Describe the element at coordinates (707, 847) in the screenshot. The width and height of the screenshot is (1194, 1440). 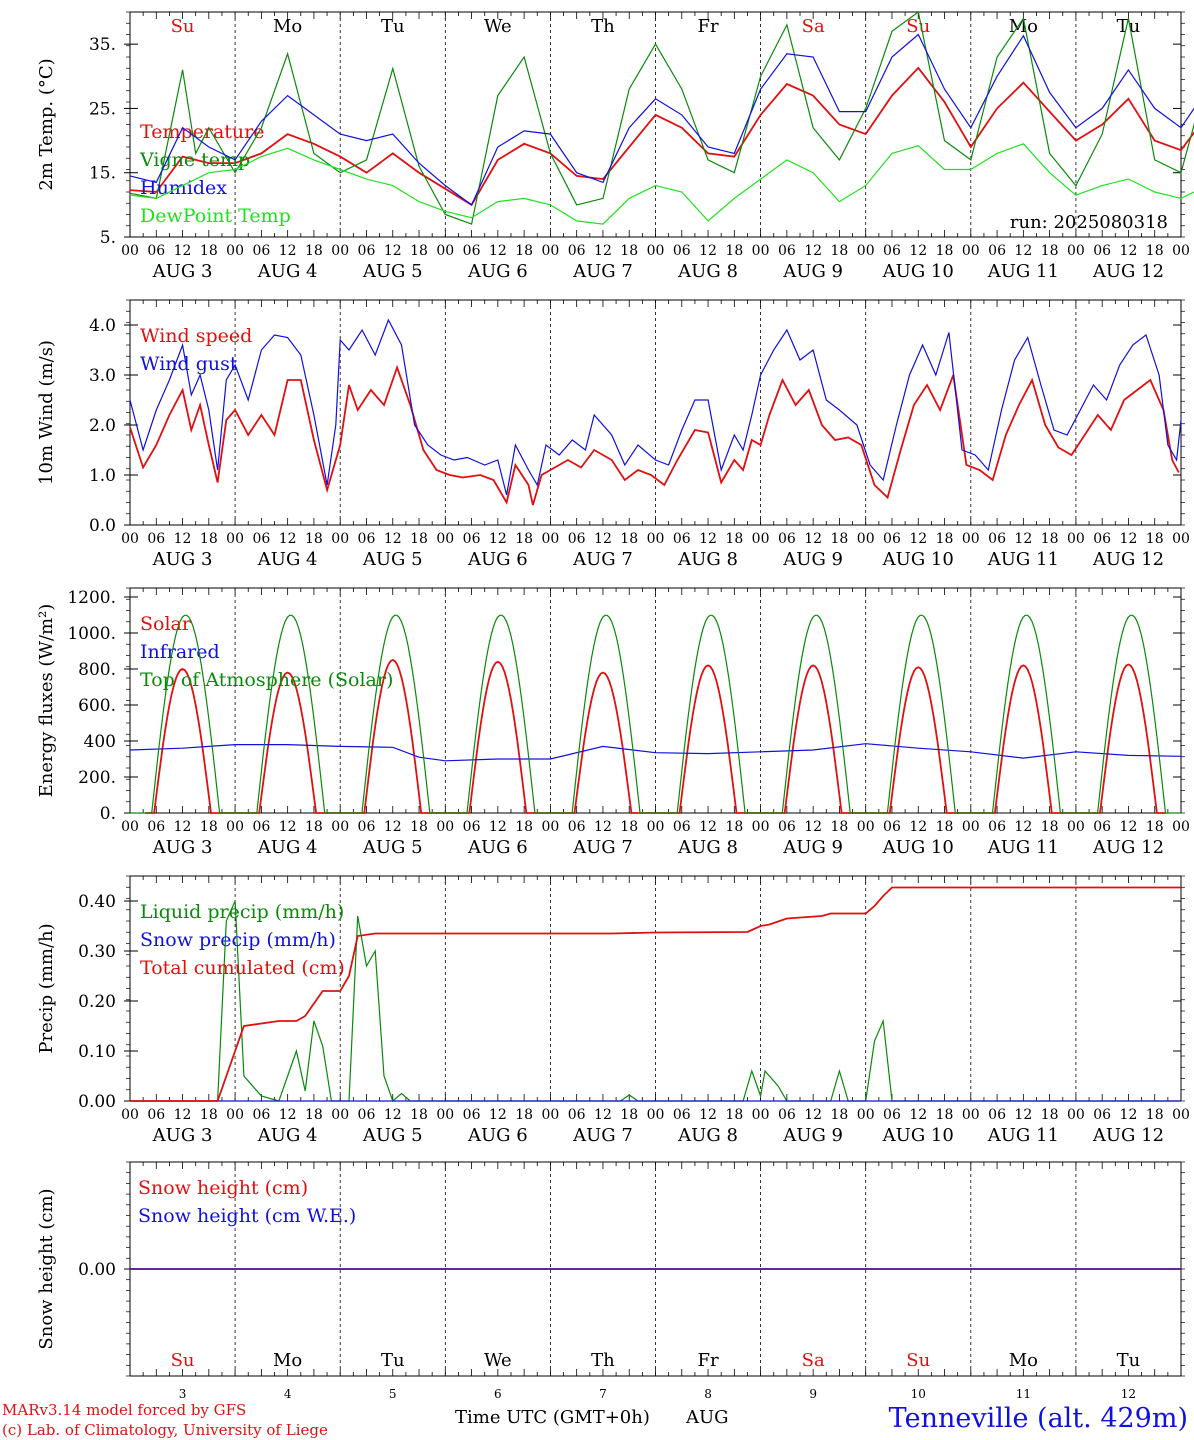
I see `date-label: AUG 8` at that location.